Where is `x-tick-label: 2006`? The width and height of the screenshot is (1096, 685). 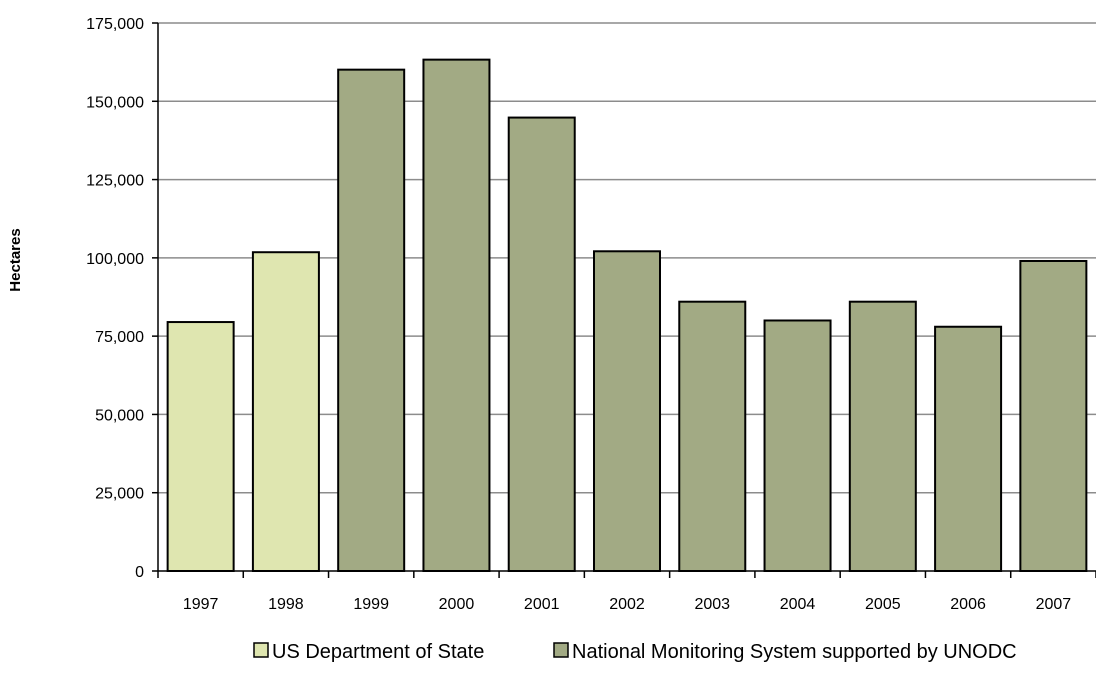 x-tick-label: 2006 is located at coordinates (968, 604).